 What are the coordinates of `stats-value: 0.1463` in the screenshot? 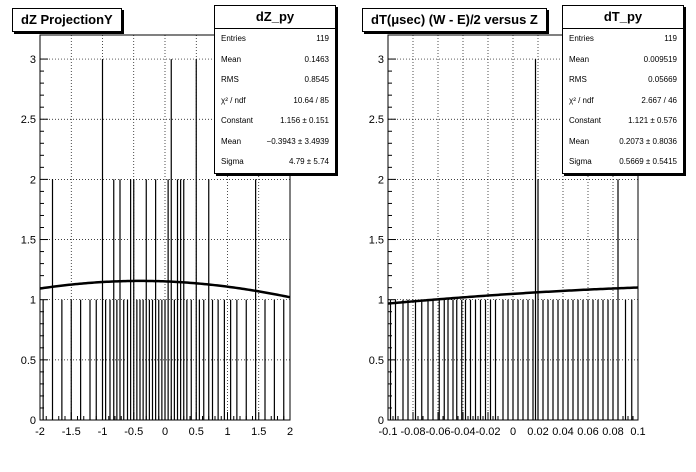 It's located at (316, 59).